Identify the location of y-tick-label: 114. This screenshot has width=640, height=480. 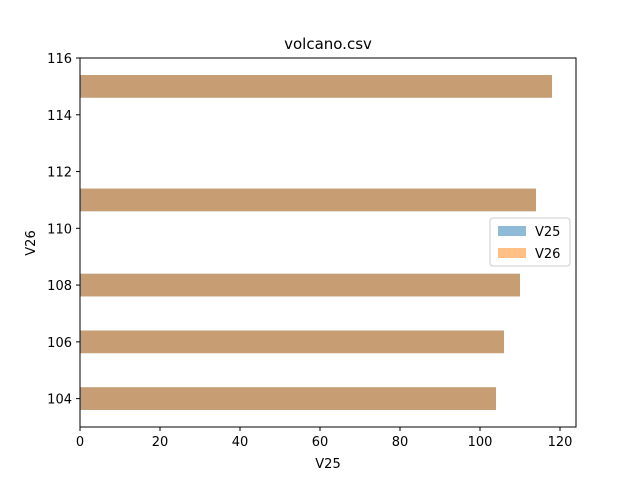
(59, 116).